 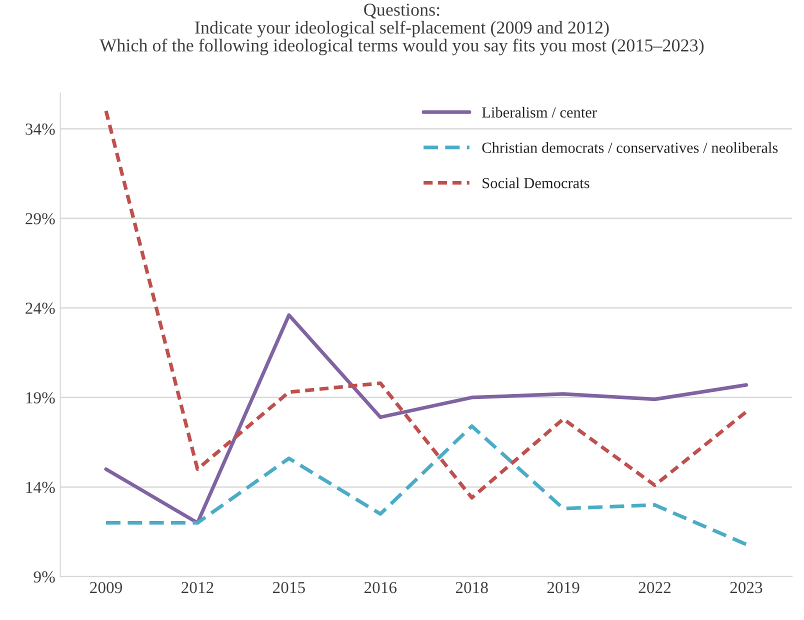 What do you see at coordinates (536, 183) in the screenshot?
I see `legend-label: Social Democrats` at bounding box center [536, 183].